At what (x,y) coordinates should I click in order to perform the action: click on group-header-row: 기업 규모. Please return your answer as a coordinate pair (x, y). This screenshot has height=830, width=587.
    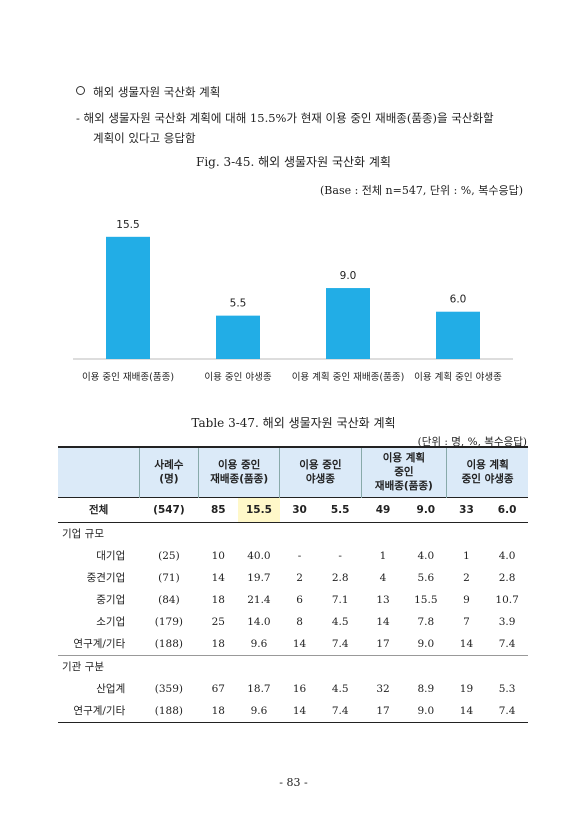
    Looking at the image, I should click on (293, 533).